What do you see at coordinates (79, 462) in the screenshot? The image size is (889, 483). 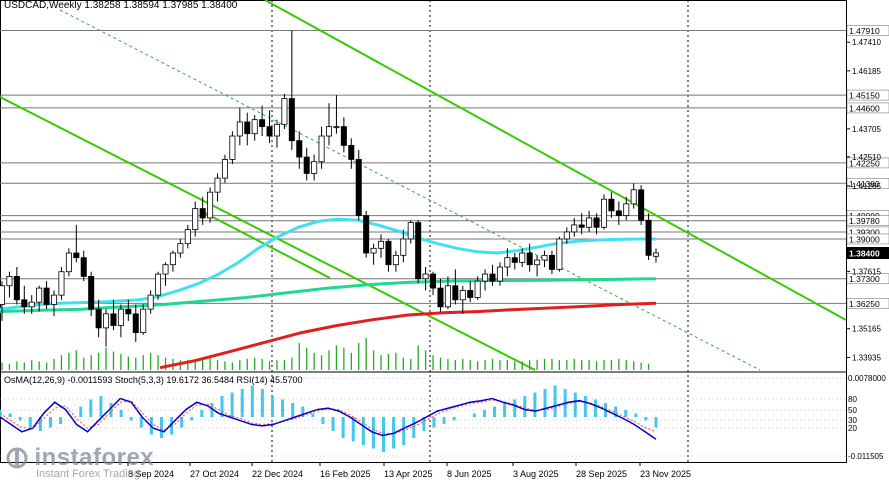 I see `watermark: instaforex Instant Forex Trading` at bounding box center [79, 462].